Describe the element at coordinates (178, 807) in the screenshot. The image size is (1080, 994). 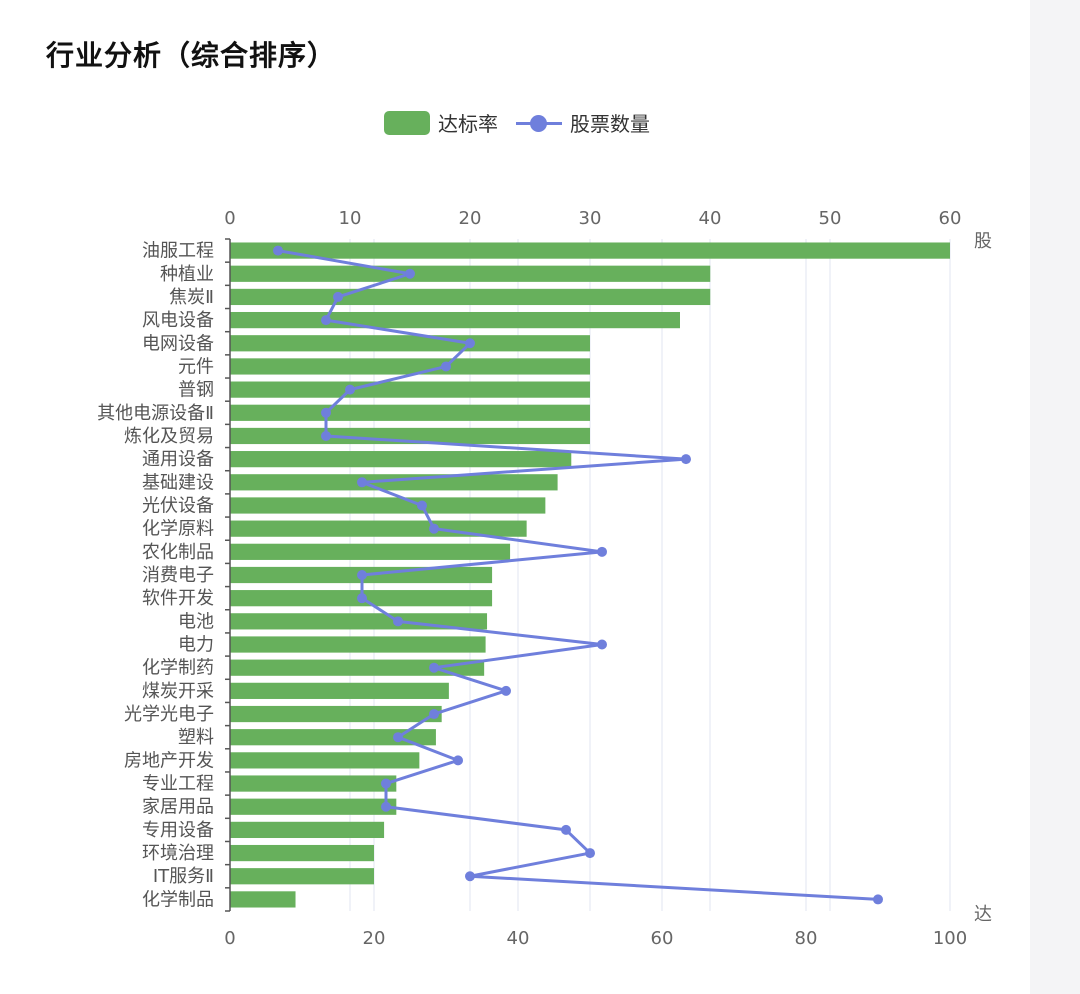
I see `category-label: 家居用品` at that location.